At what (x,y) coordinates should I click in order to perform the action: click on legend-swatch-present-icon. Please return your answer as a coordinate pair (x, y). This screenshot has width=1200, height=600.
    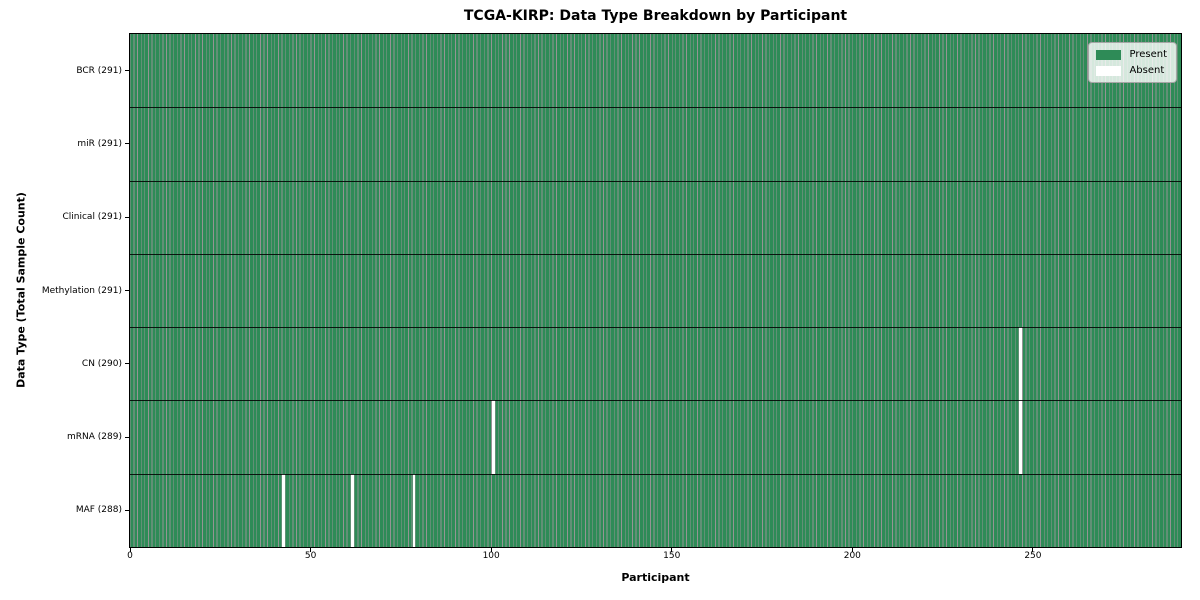
    Looking at the image, I should click on (1109, 54).